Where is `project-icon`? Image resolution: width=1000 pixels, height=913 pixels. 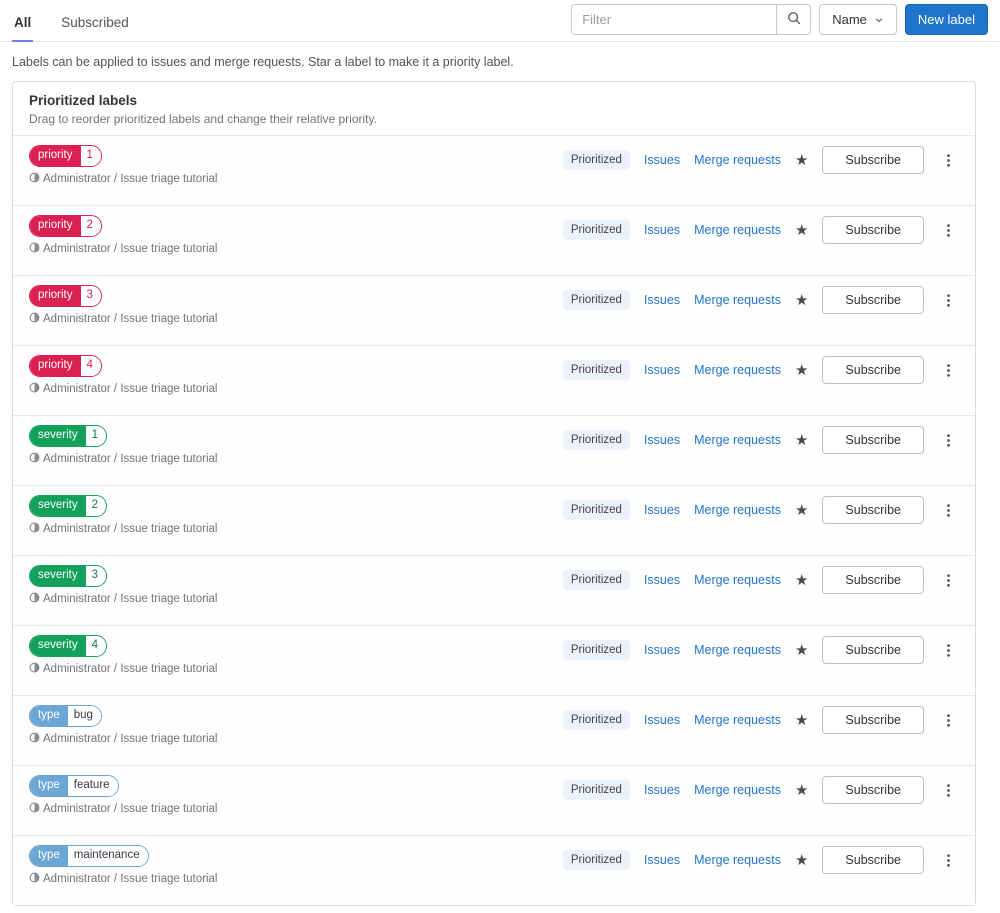
project-icon is located at coordinates (36, 528).